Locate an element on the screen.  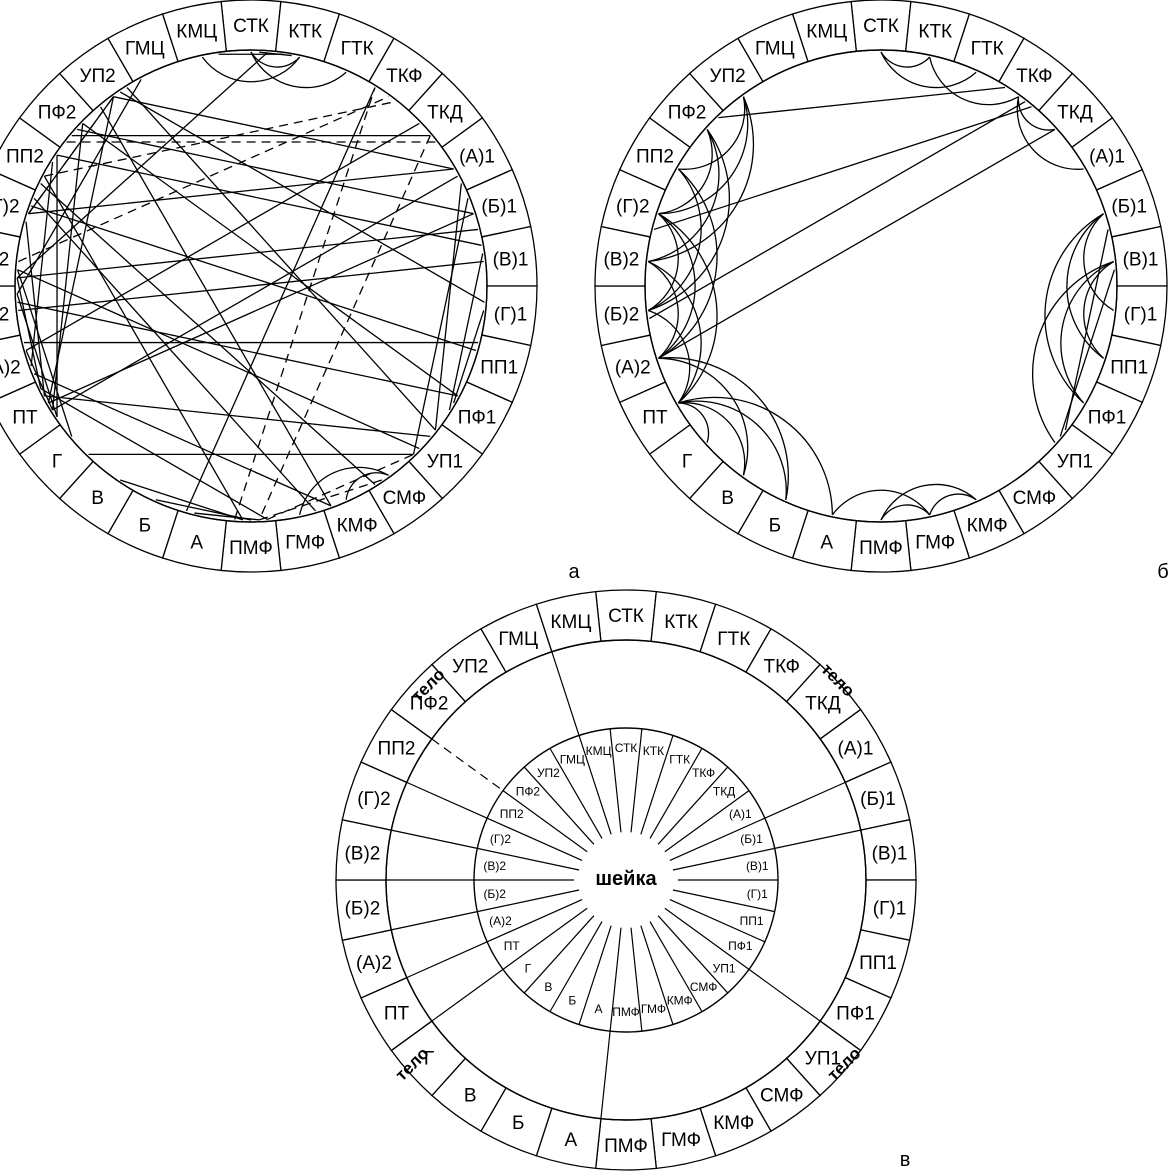
panel-b-segment-label: Г is located at coordinates (687, 462).